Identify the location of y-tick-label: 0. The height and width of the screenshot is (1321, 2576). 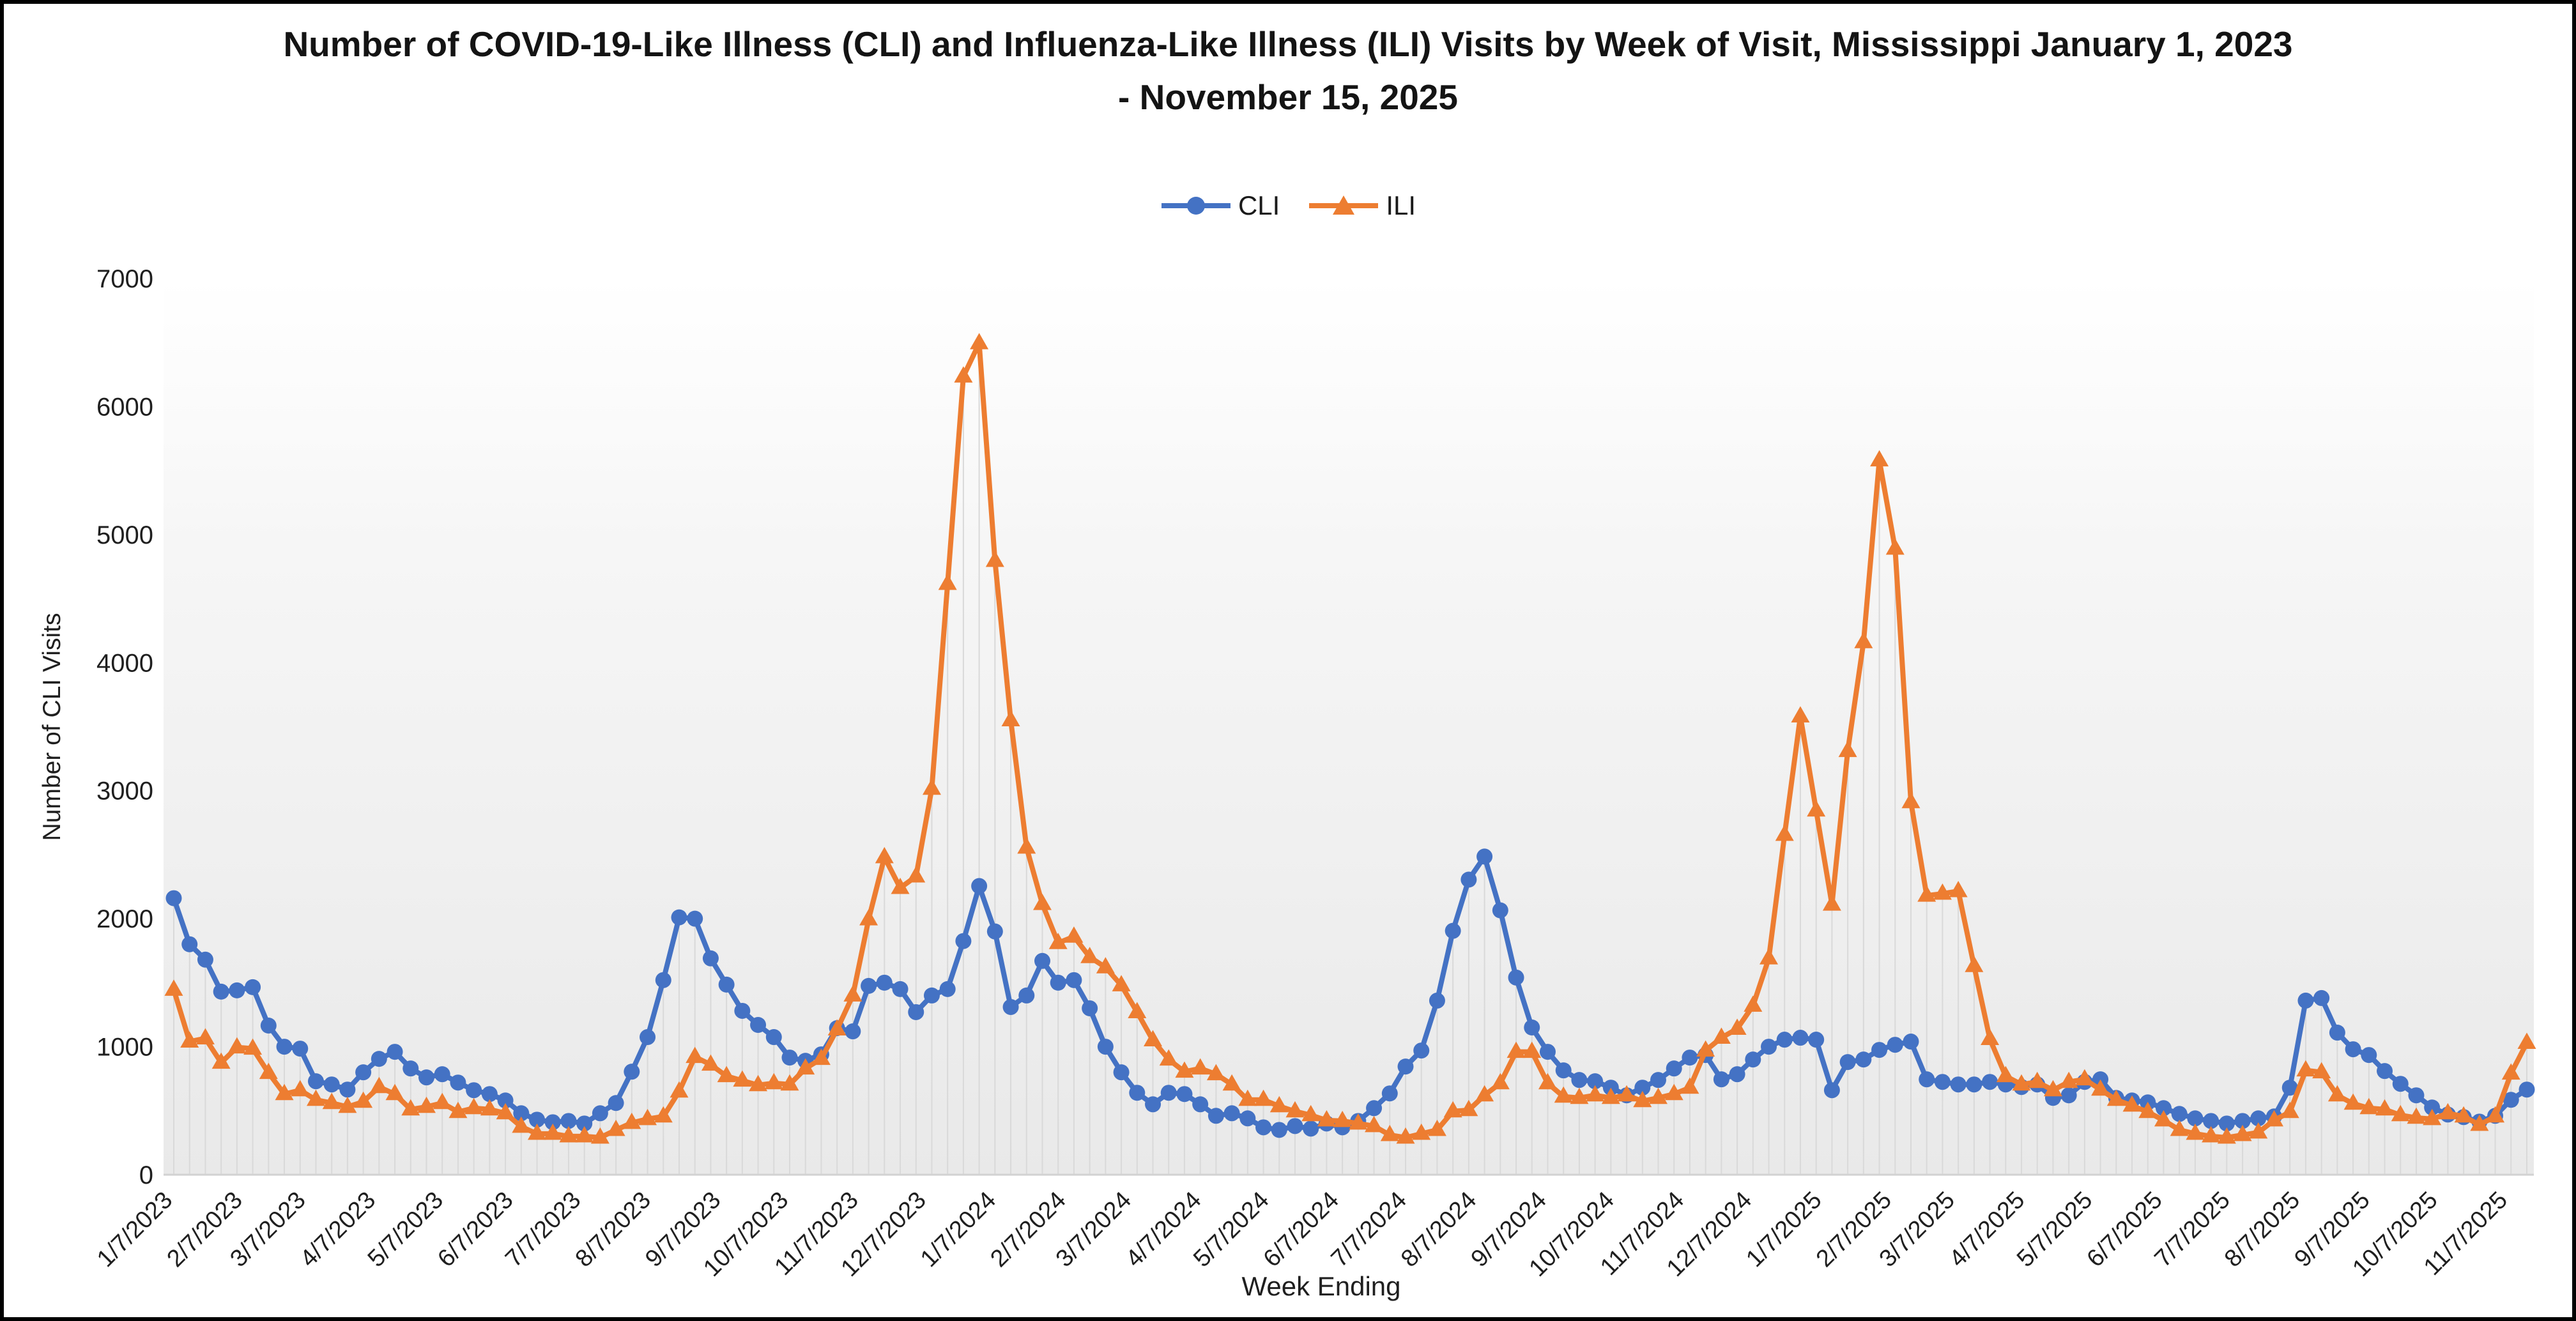
(146, 1175).